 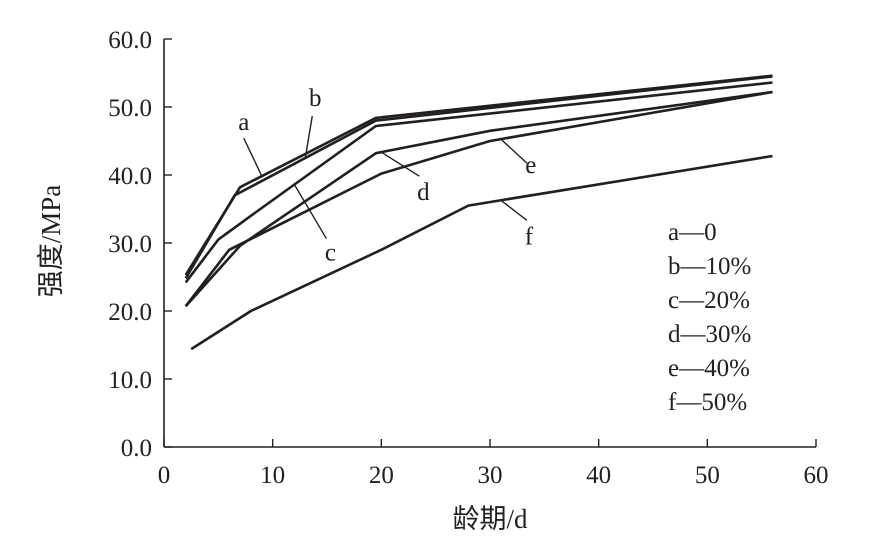 I want to click on annotation-label-e: e, so click(x=530, y=165).